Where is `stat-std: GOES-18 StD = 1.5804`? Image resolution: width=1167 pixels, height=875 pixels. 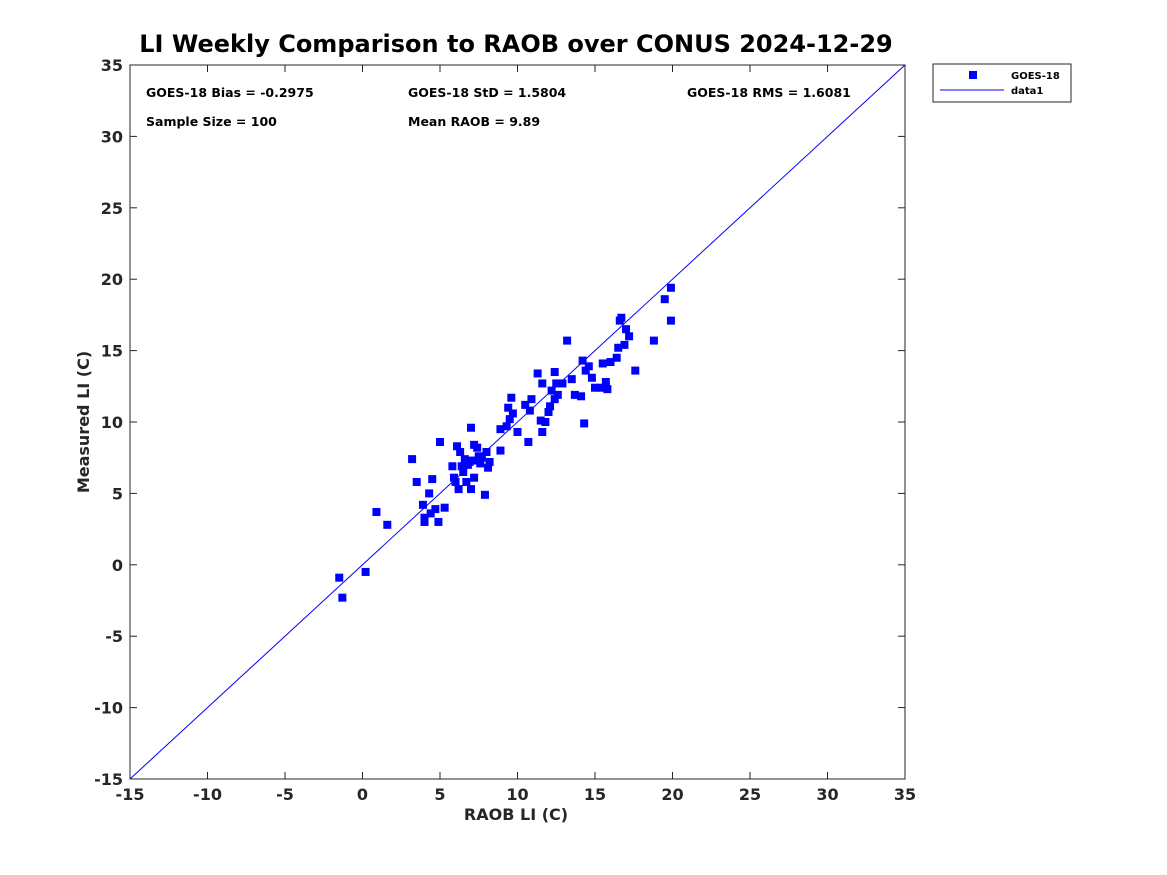
stat-std: GOES-18 StD = 1.5804 is located at coordinates (487, 92).